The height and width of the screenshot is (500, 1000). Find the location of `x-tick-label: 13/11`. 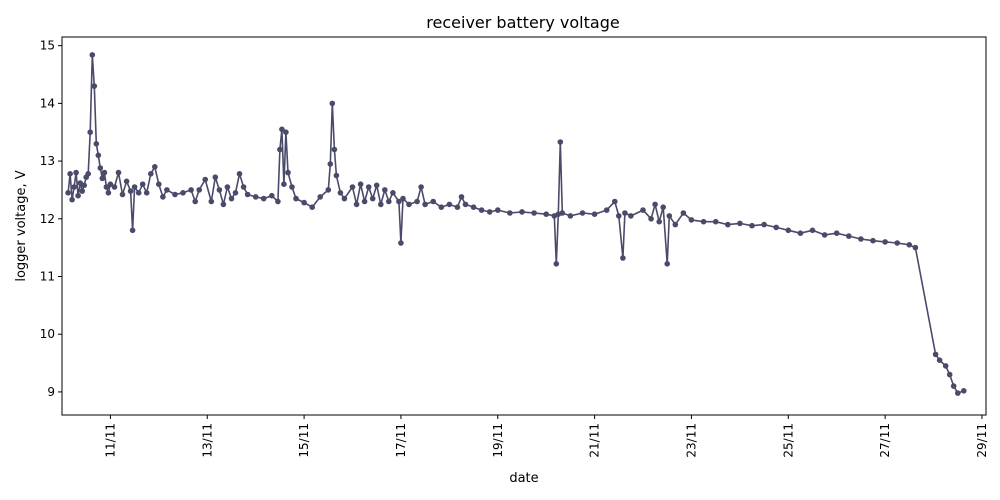

x-tick-label: 13/11 is located at coordinates (207, 440).